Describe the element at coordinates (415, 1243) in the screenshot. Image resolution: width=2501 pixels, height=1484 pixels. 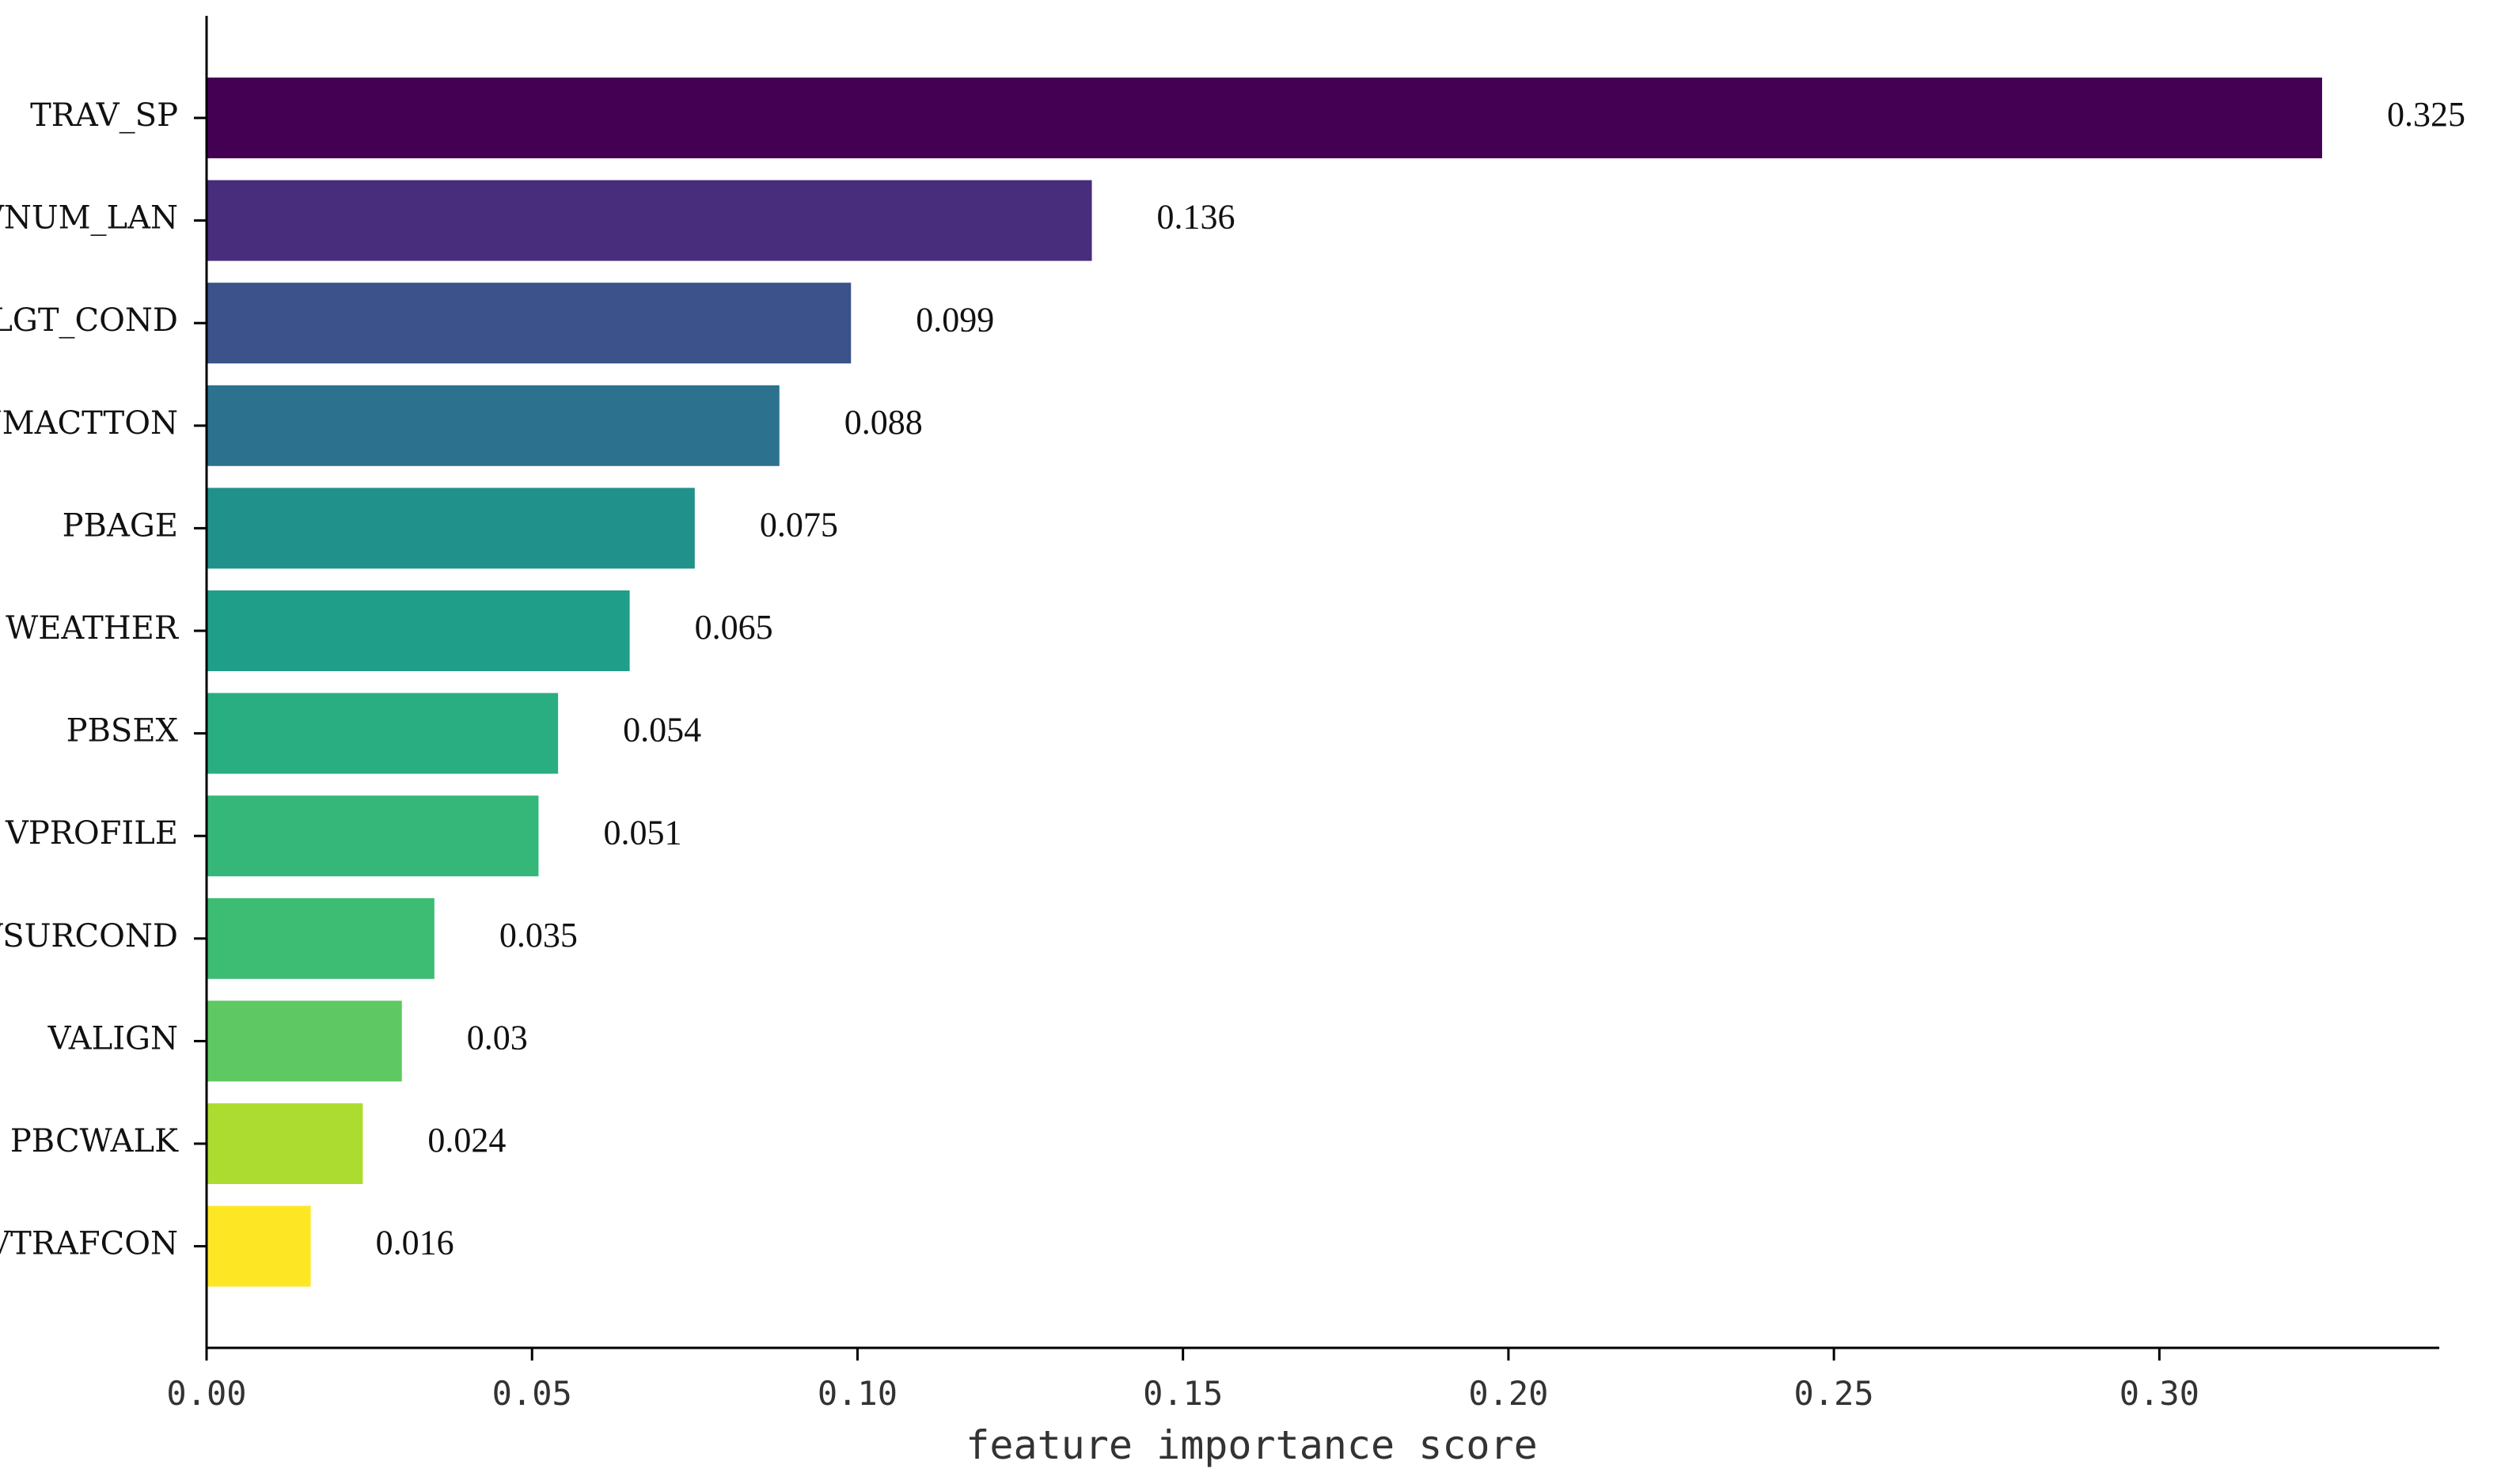
I see `value-label: 0.016` at that location.